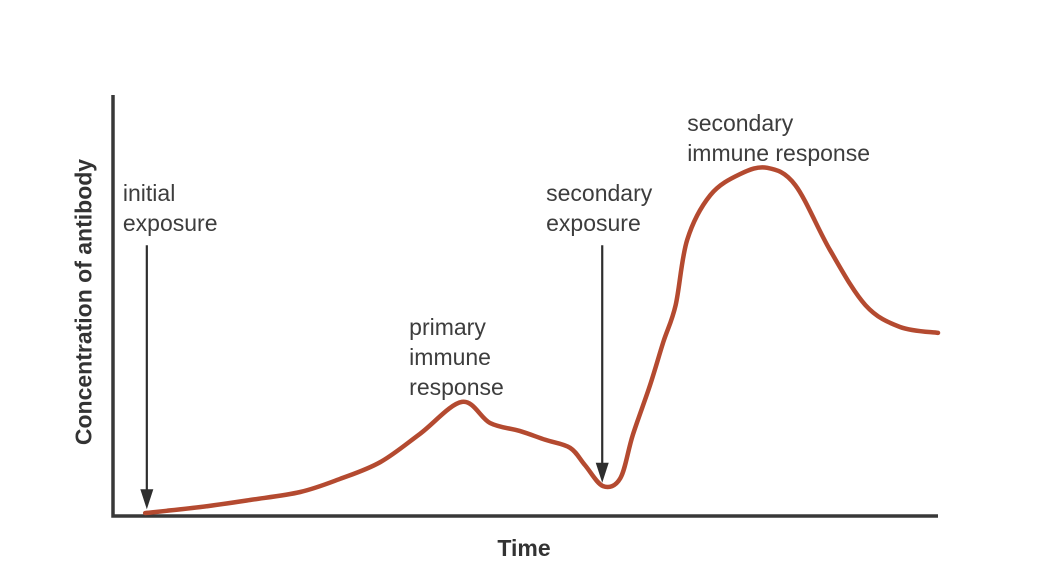  Describe the element at coordinates (83, 302) in the screenshot. I see `y-axis-label: Concentration of antibody` at that location.